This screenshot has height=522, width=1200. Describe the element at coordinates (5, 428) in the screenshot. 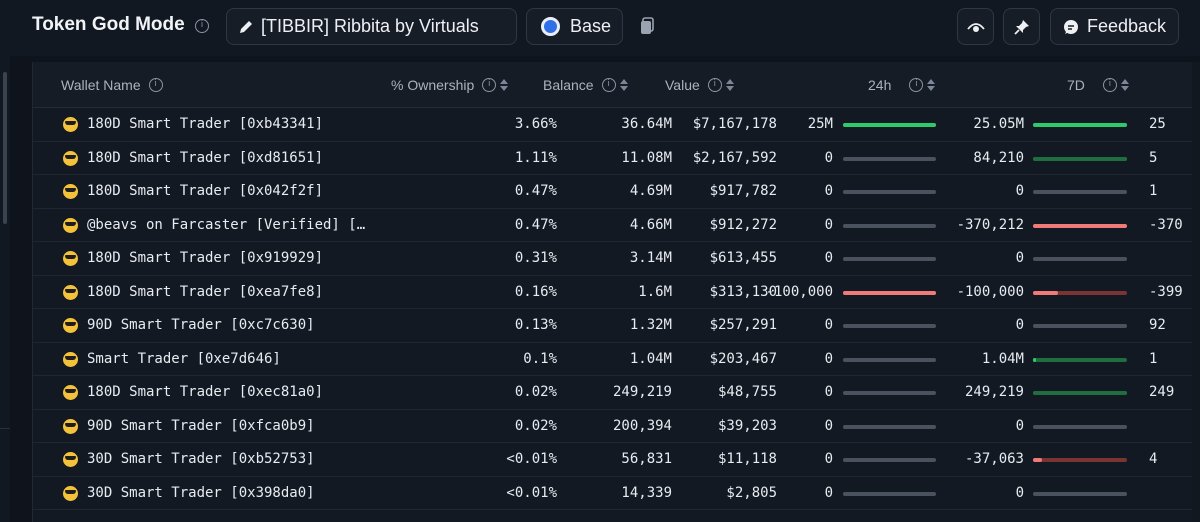

I see `divider` at that location.